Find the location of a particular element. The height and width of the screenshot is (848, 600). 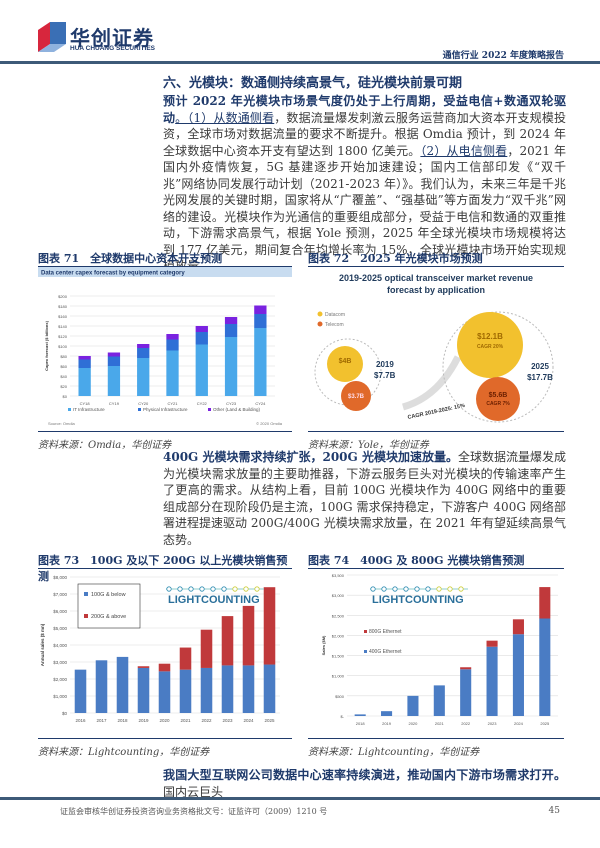

y-tick-label: $1,000 is located at coordinates (60, 696).